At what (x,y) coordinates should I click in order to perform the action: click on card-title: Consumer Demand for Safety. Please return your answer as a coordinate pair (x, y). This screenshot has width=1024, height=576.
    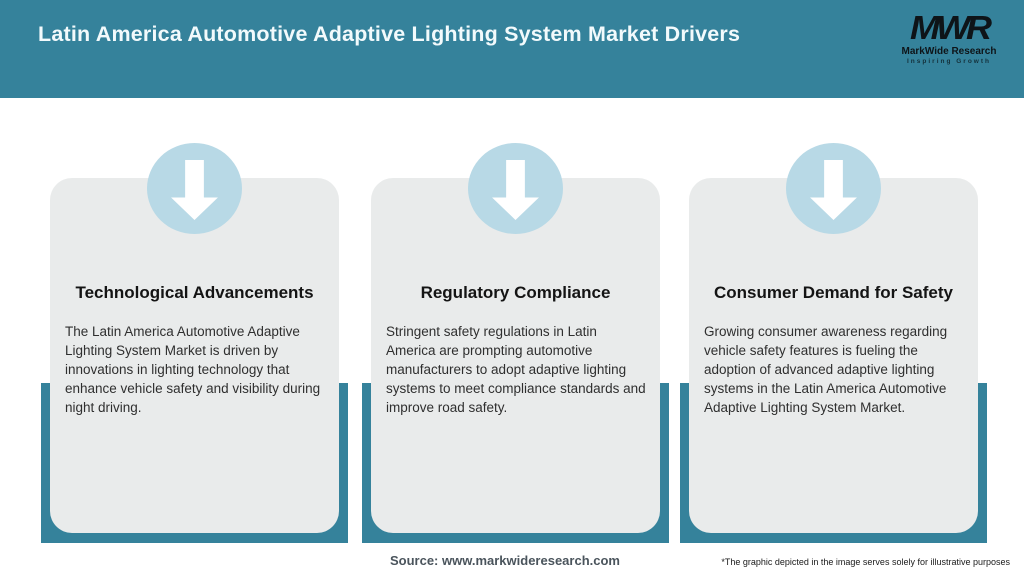
    Looking at the image, I should click on (833, 292).